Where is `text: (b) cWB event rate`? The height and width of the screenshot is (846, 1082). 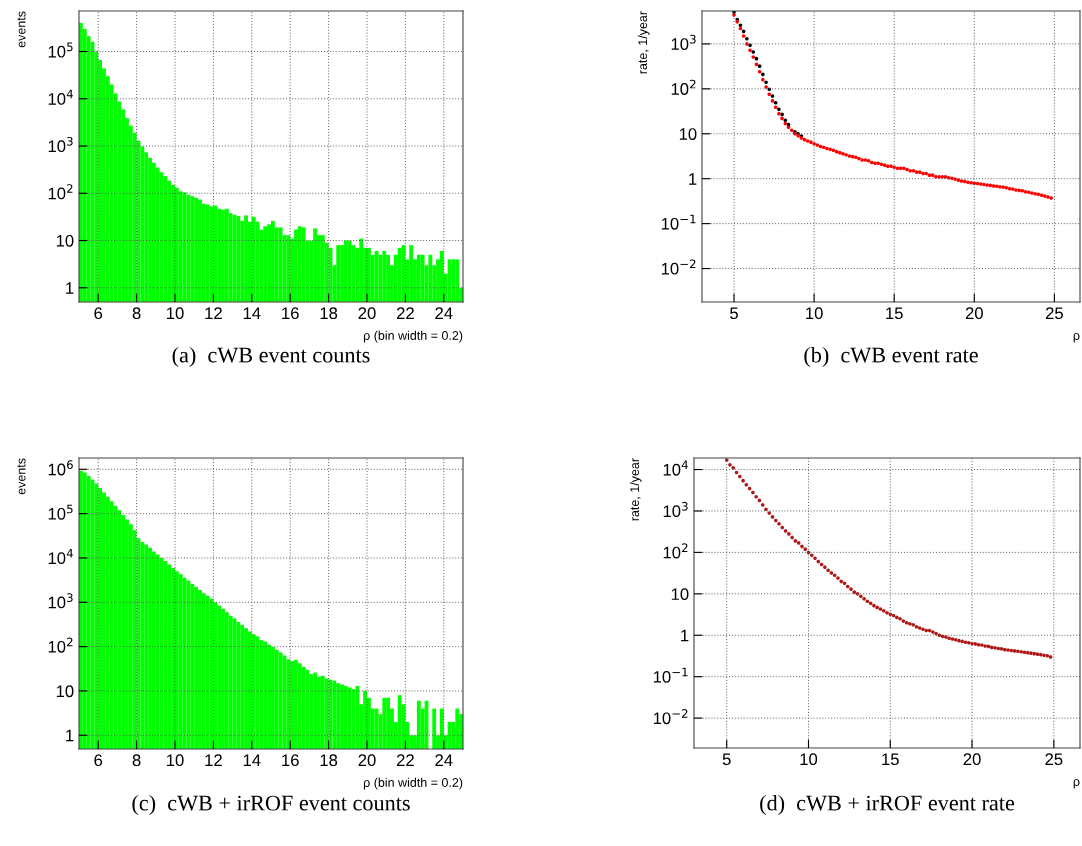 text: (b) cWB event rate is located at coordinates (891, 357).